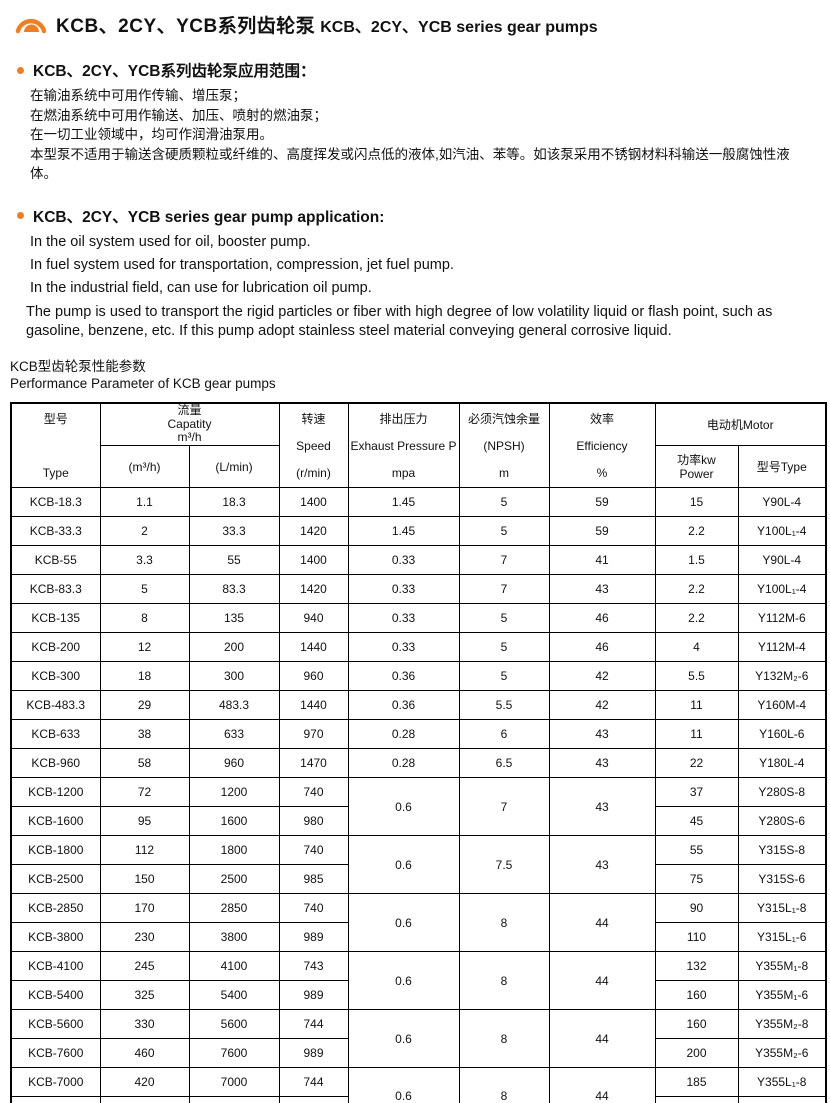 Image resolution: width=830 pixels, height=1103 pixels. What do you see at coordinates (55, 966) in the screenshot?
I see `cell-model: KCB-4100` at bounding box center [55, 966].